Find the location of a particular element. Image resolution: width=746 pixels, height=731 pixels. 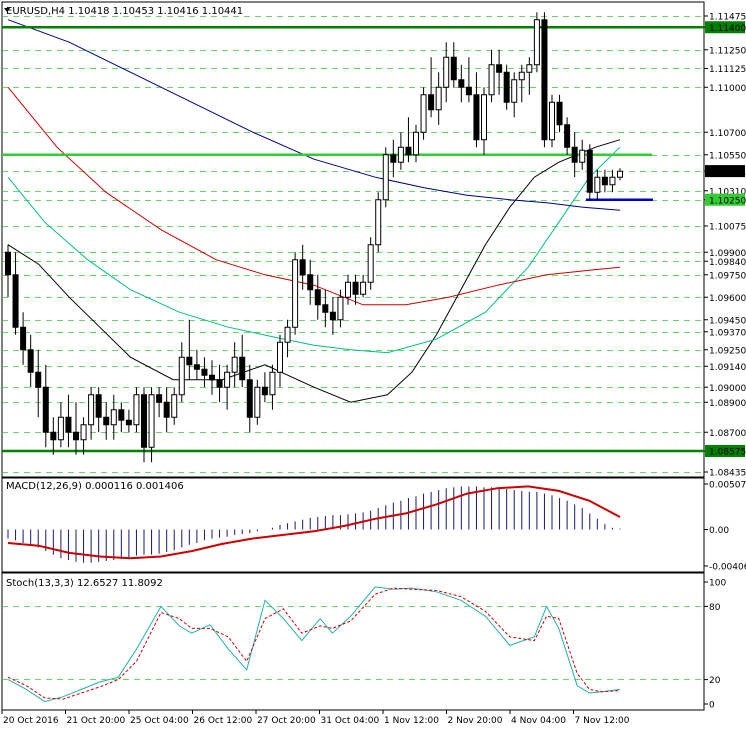

time-axis-label: 1 Nov 12:00 is located at coordinates (411, 721).